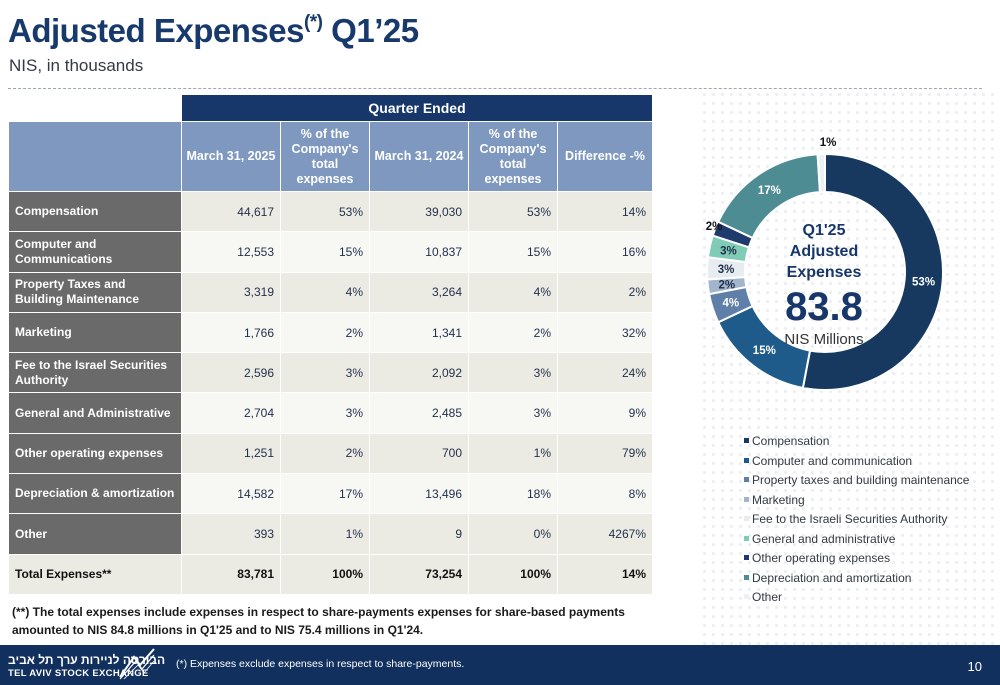 The width and height of the screenshot is (1000, 685). Describe the element at coordinates (231, 494) in the screenshot. I see `table-cell: 14,582` at that location.